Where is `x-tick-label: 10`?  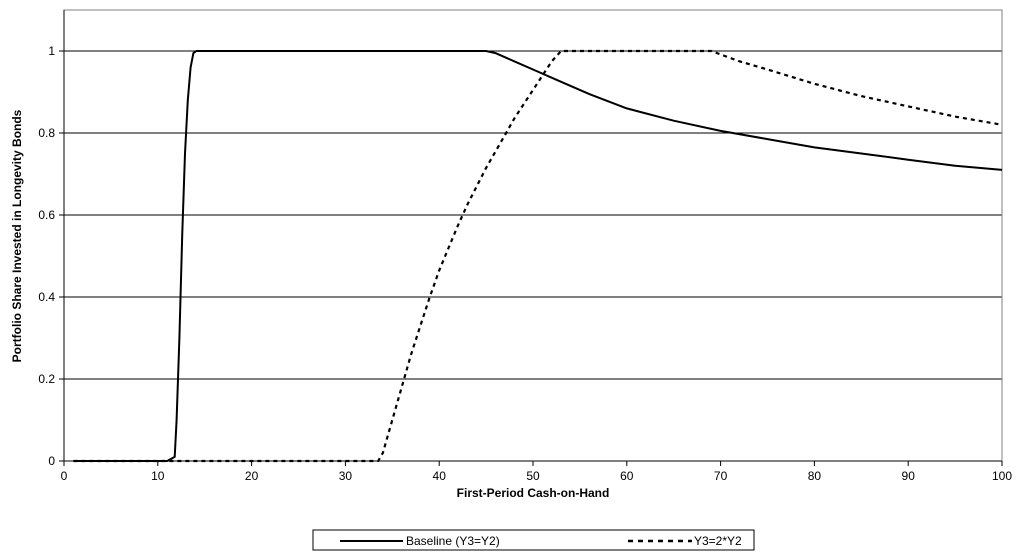
x-tick-label: 10 is located at coordinates (158, 476).